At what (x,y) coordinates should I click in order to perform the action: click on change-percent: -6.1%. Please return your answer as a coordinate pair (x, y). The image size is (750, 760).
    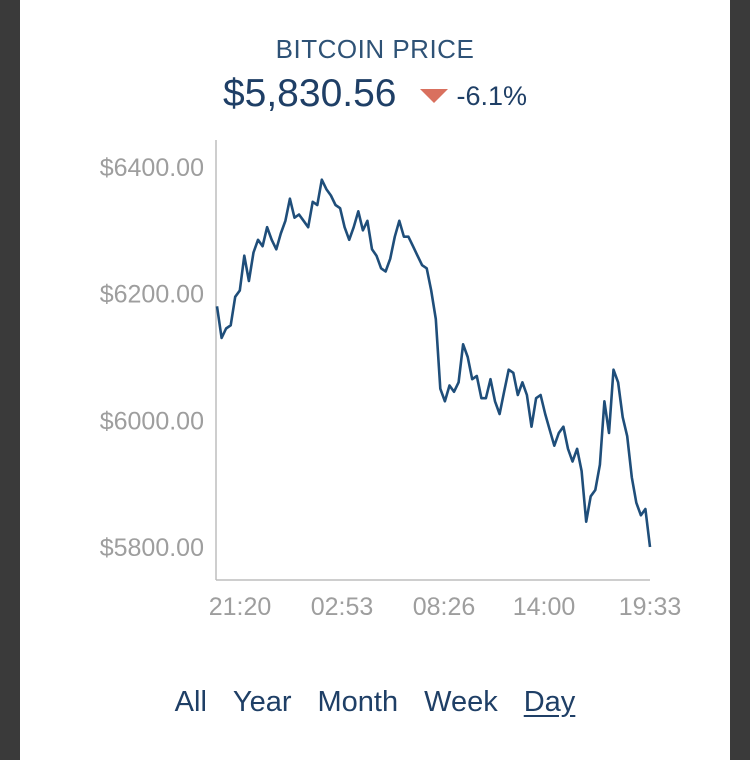
    Looking at the image, I should click on (492, 95).